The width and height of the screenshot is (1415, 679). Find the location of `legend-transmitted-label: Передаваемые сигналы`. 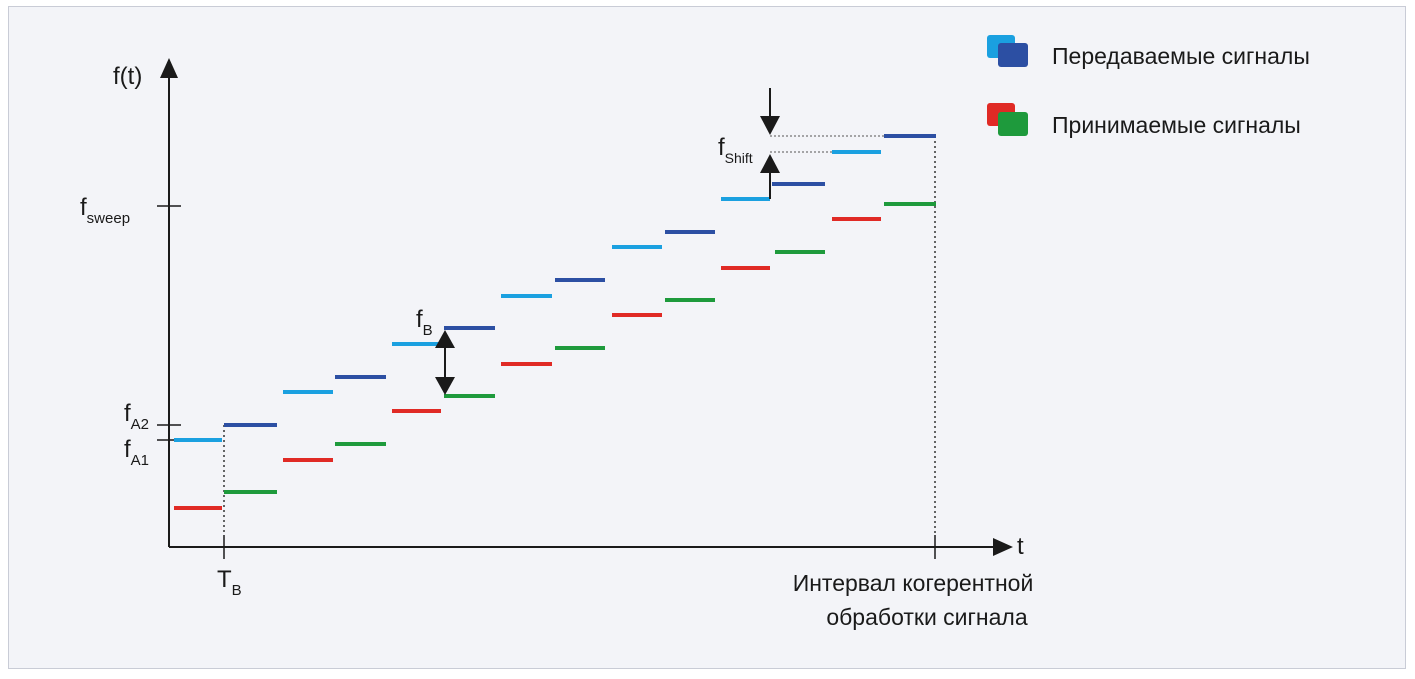

legend-transmitted-label: Передаваемые сигналы is located at coordinates (1181, 56).